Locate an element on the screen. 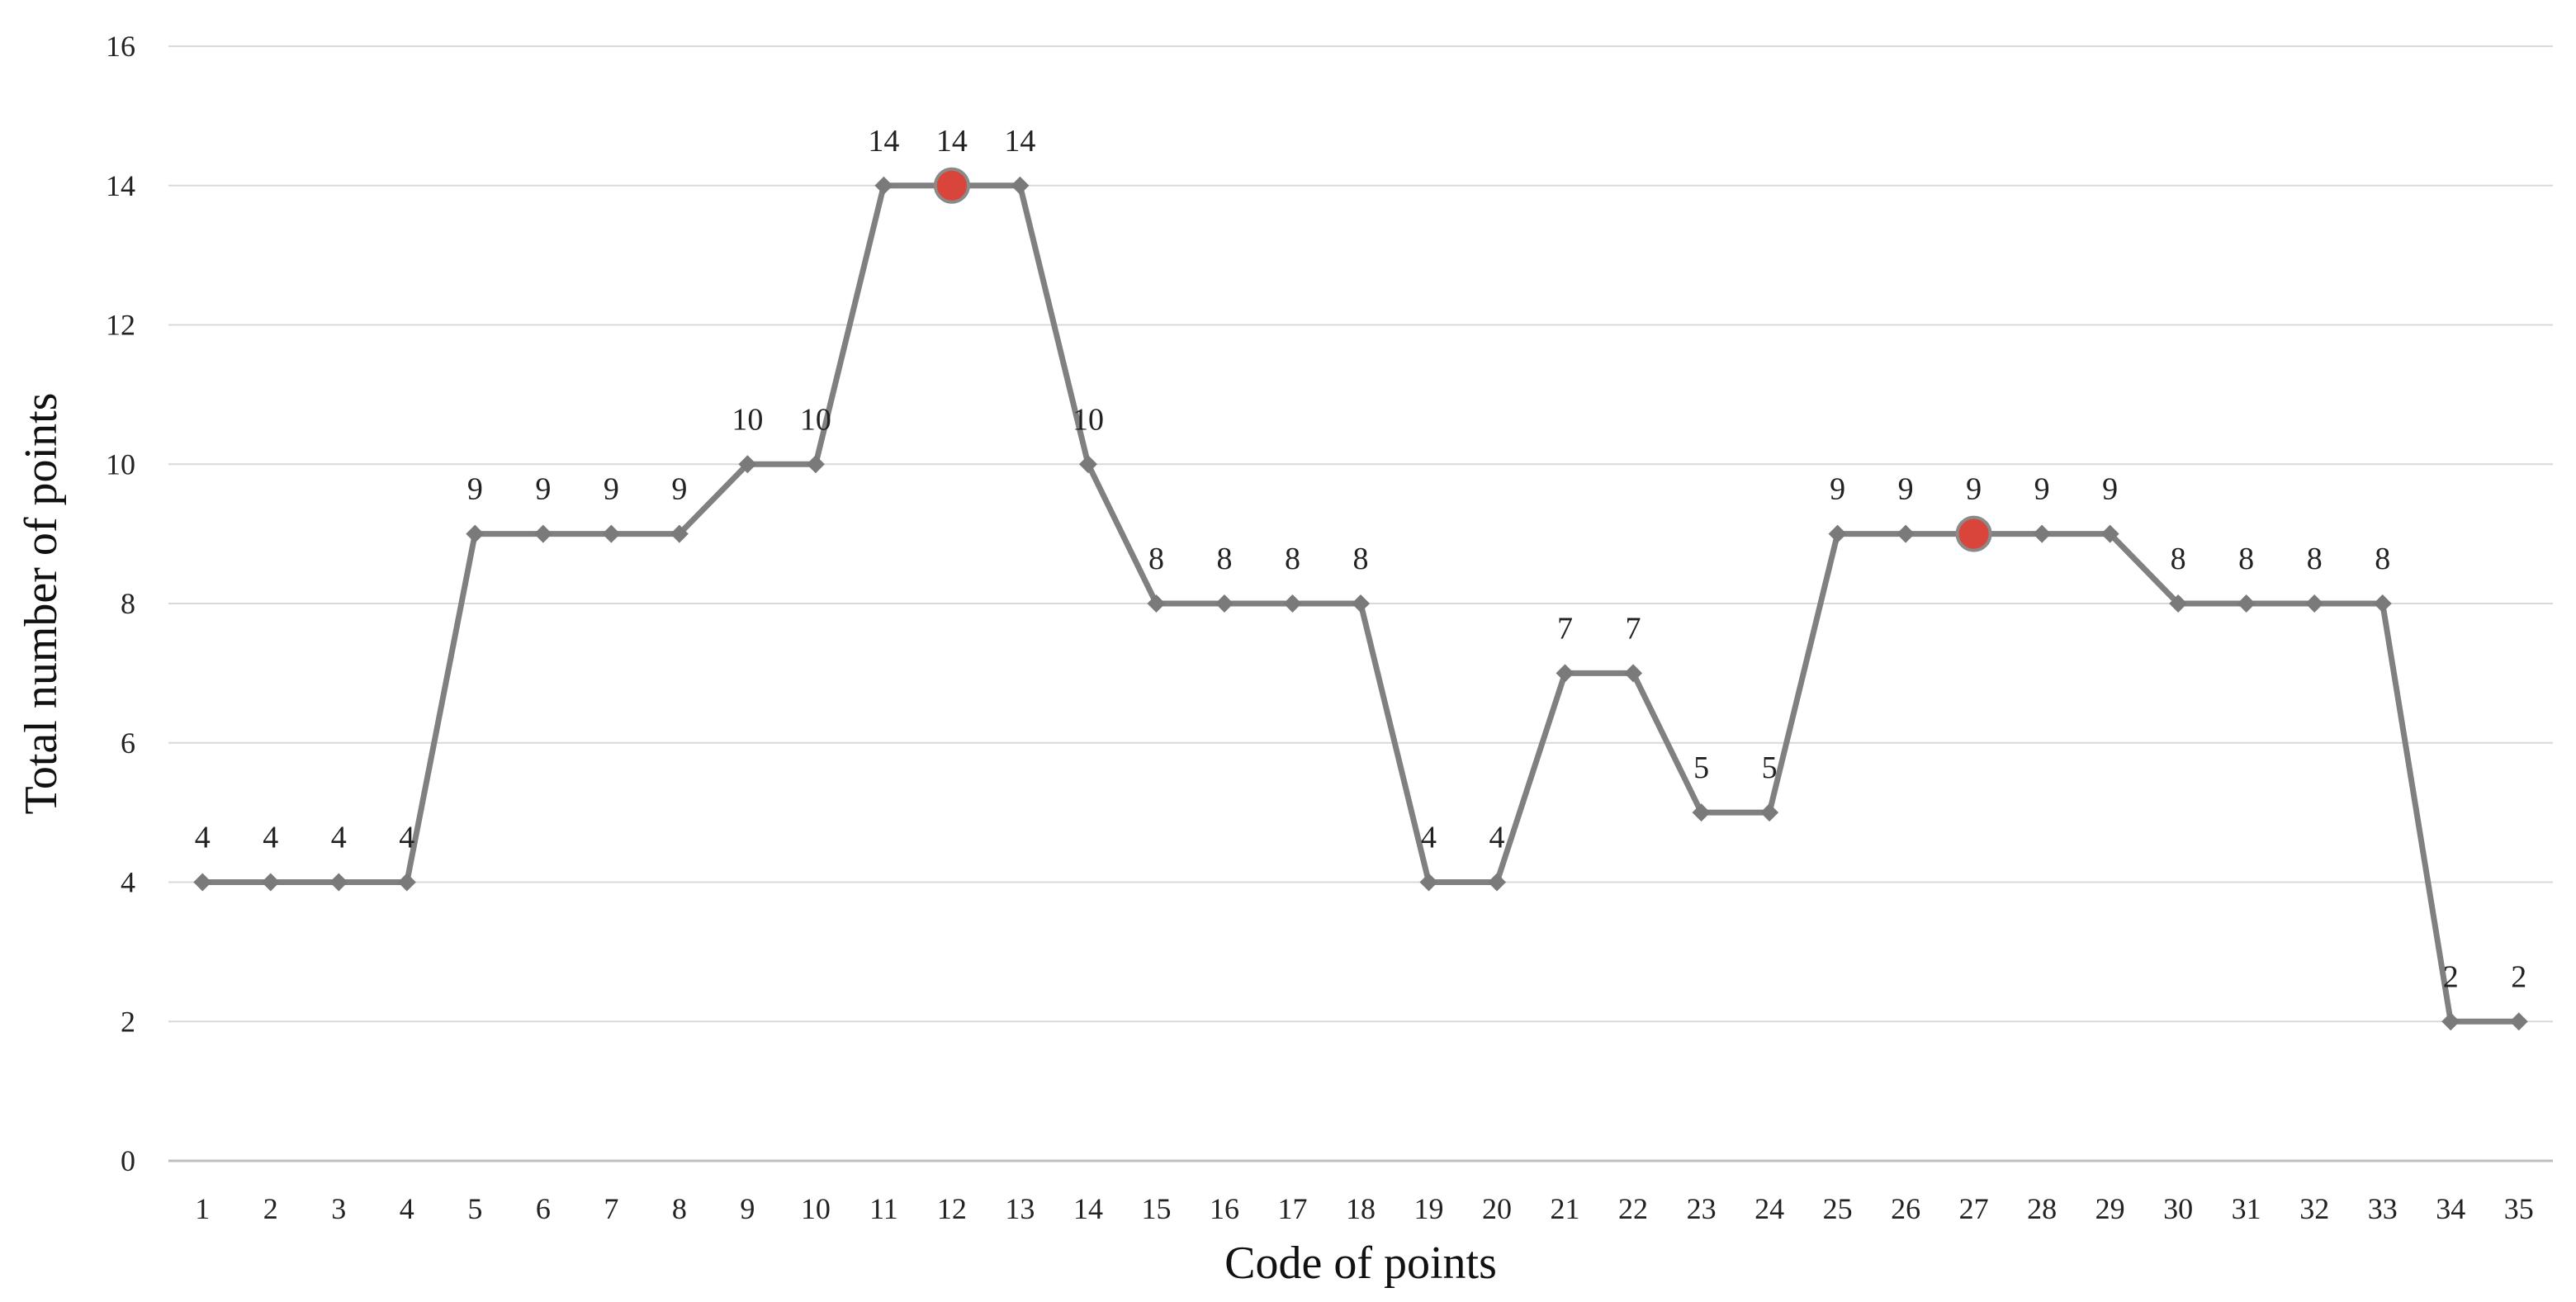 This screenshot has width=2576, height=1302. x-tick-label: 14 is located at coordinates (1088, 1209).